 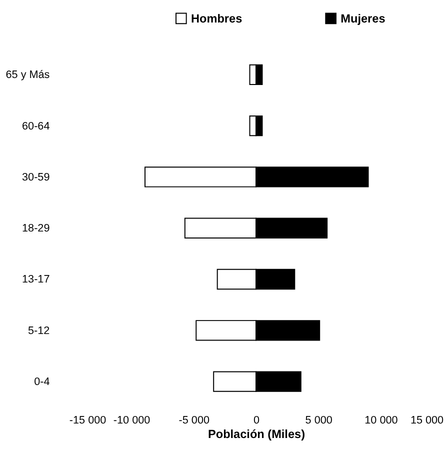 What do you see at coordinates (318, 420) in the screenshot?
I see `x-tick-label: 5 000` at bounding box center [318, 420].